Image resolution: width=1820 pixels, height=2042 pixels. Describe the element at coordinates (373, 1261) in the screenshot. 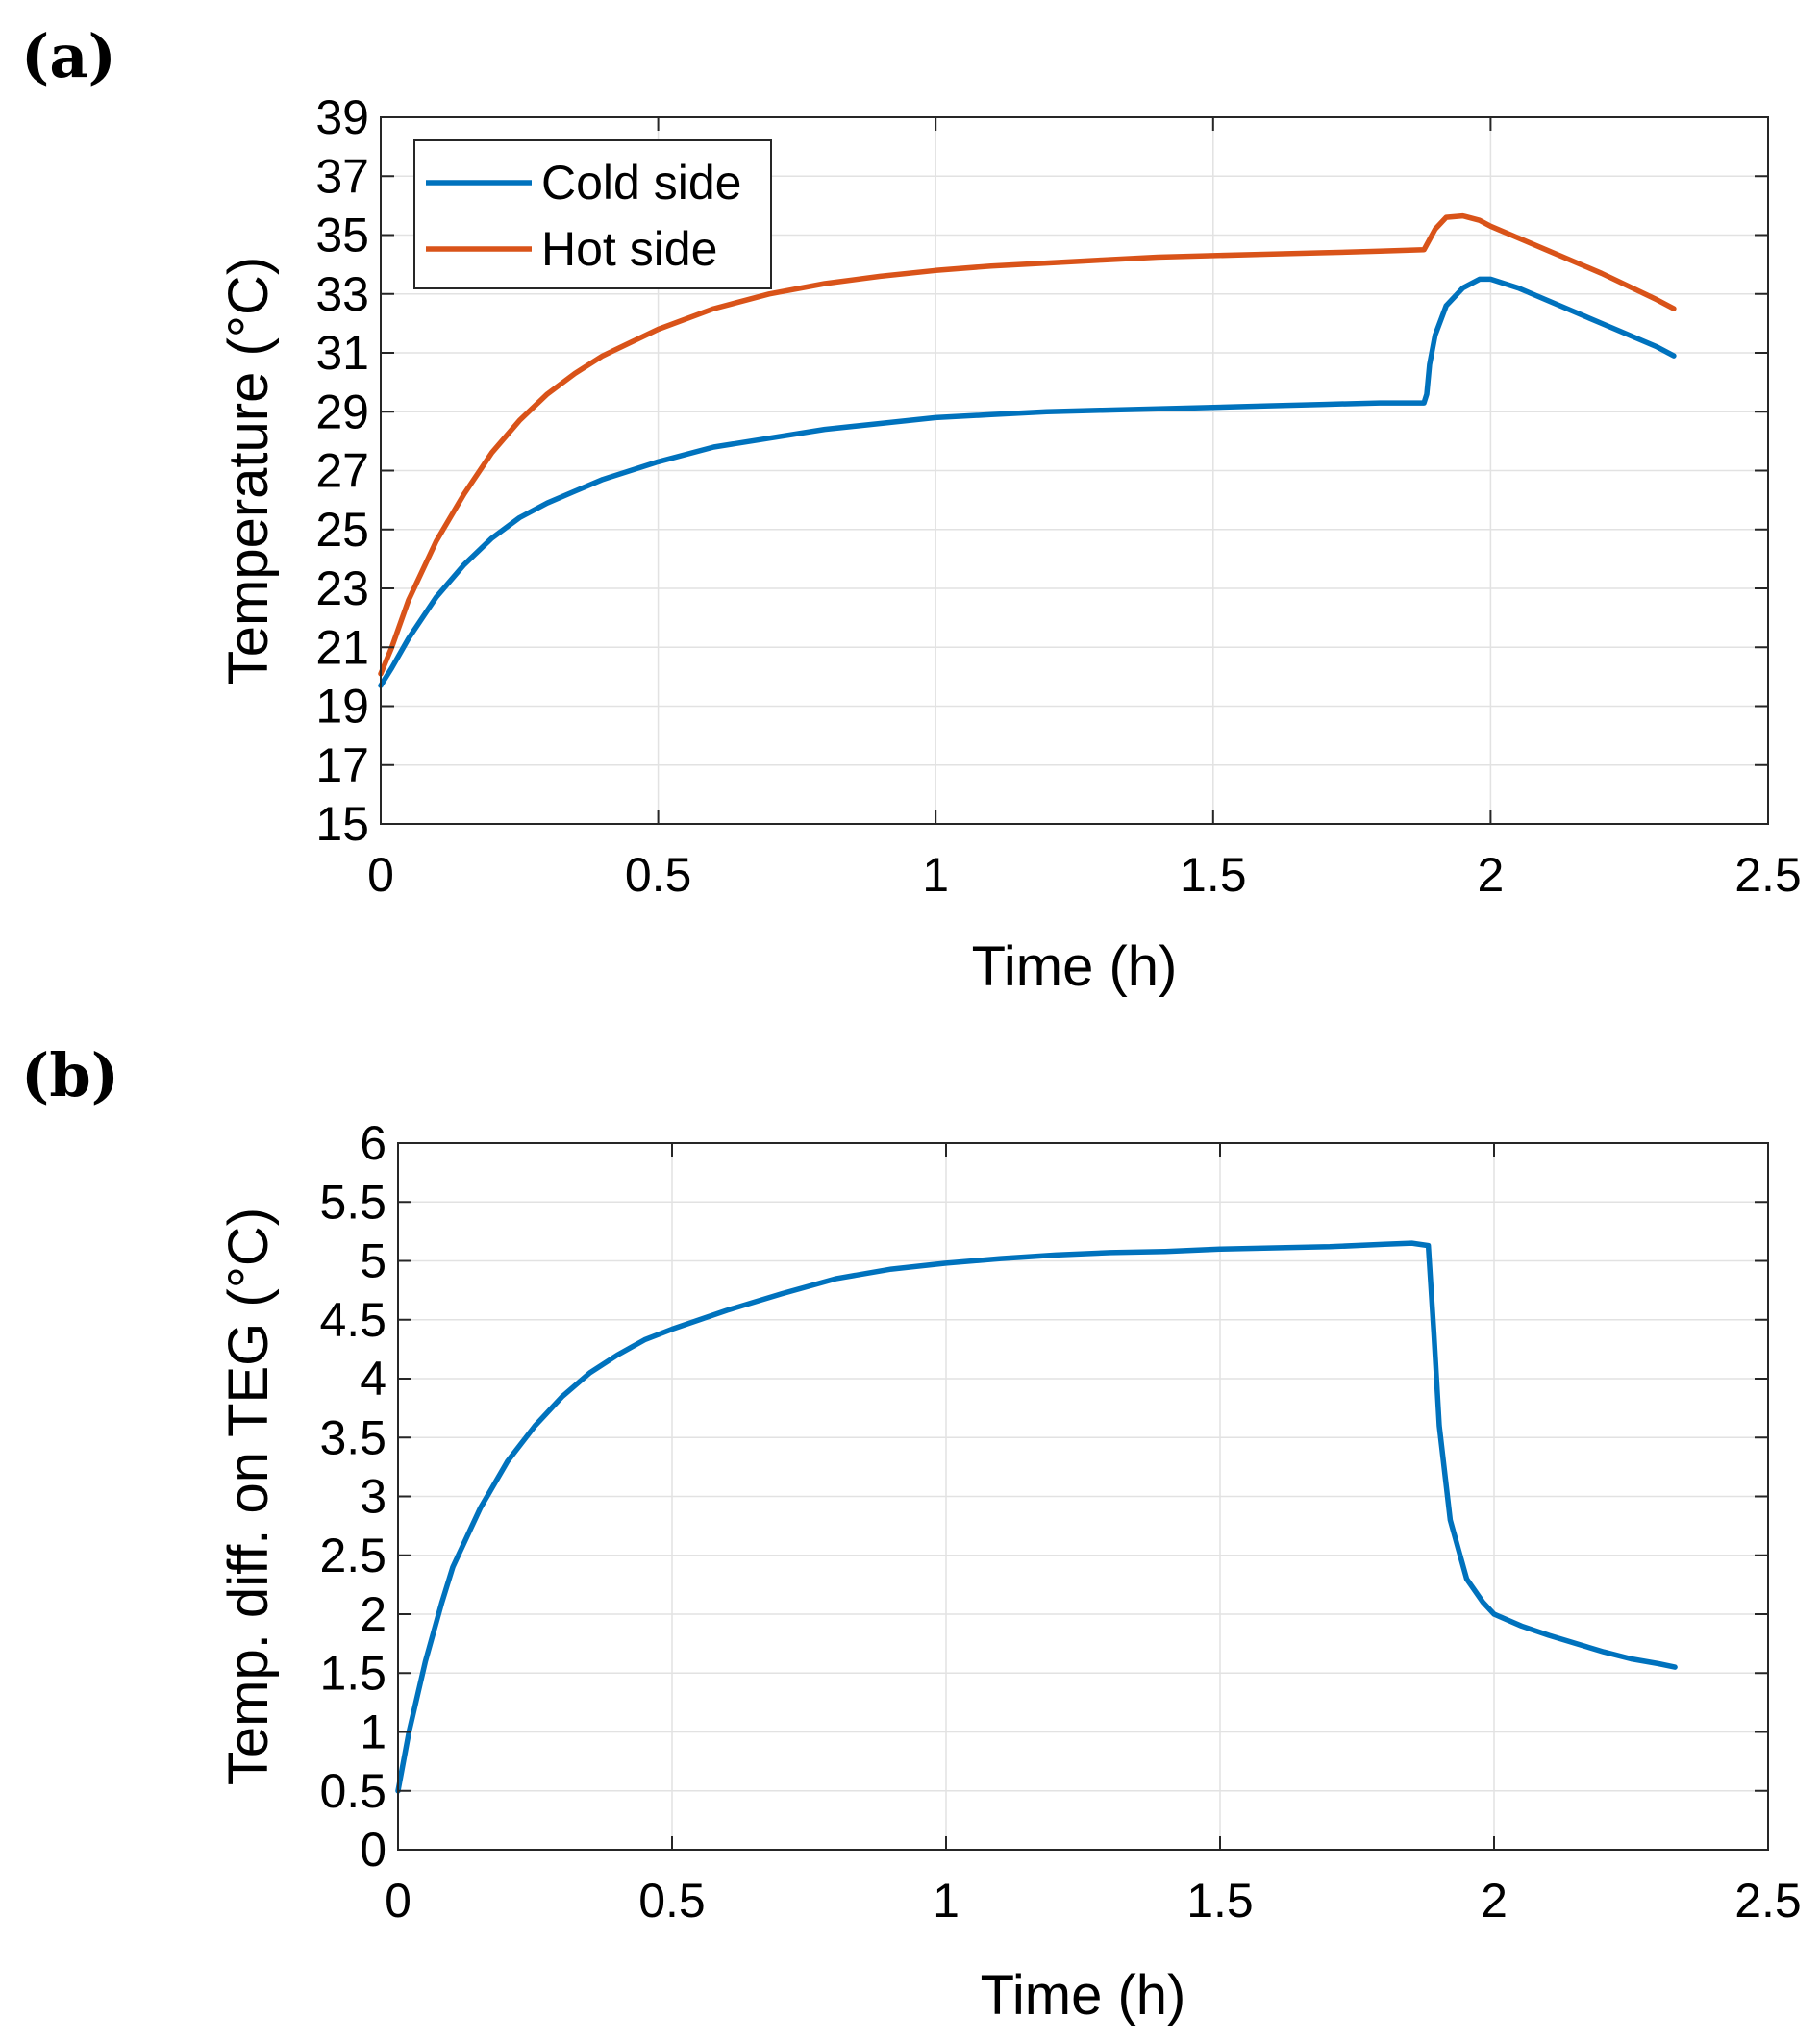

I see `y-tick-label: 5` at that location.